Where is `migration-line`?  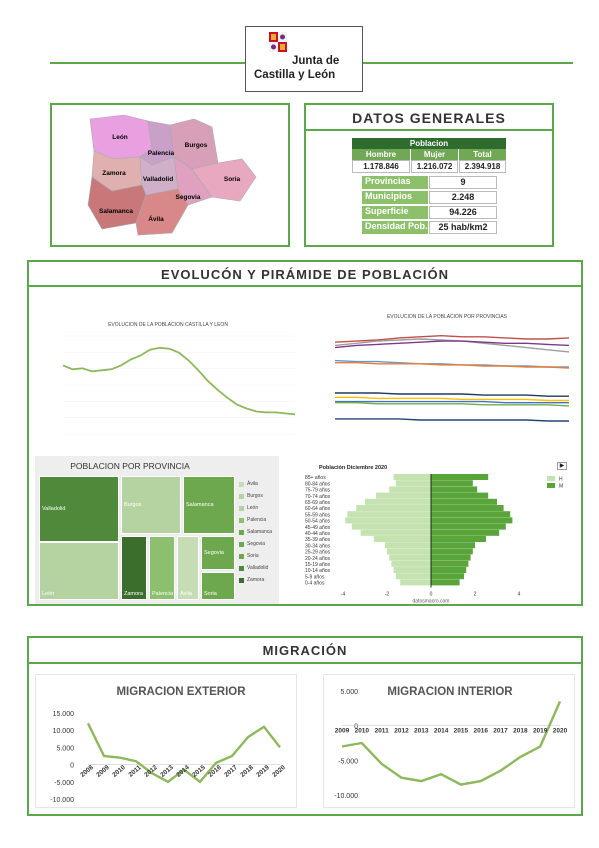
migration-line is located at coordinates (183, 753).